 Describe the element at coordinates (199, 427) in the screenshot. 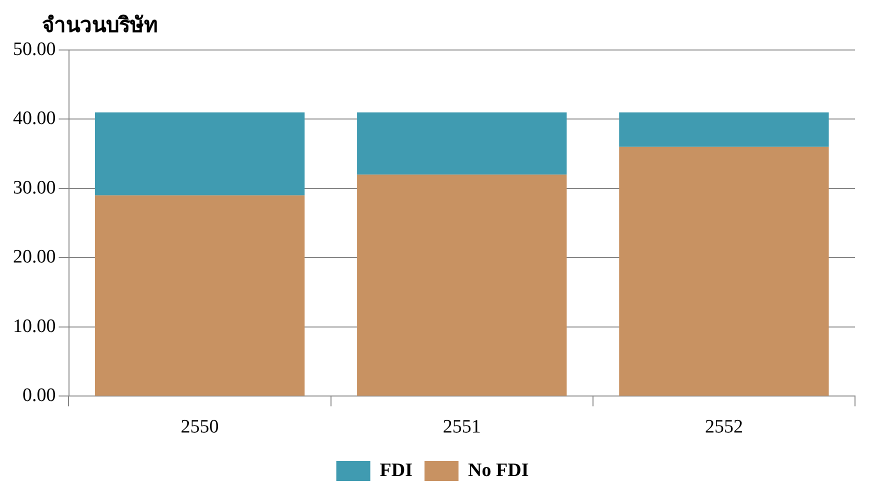

I see `x-tick-label: 2550` at that location.